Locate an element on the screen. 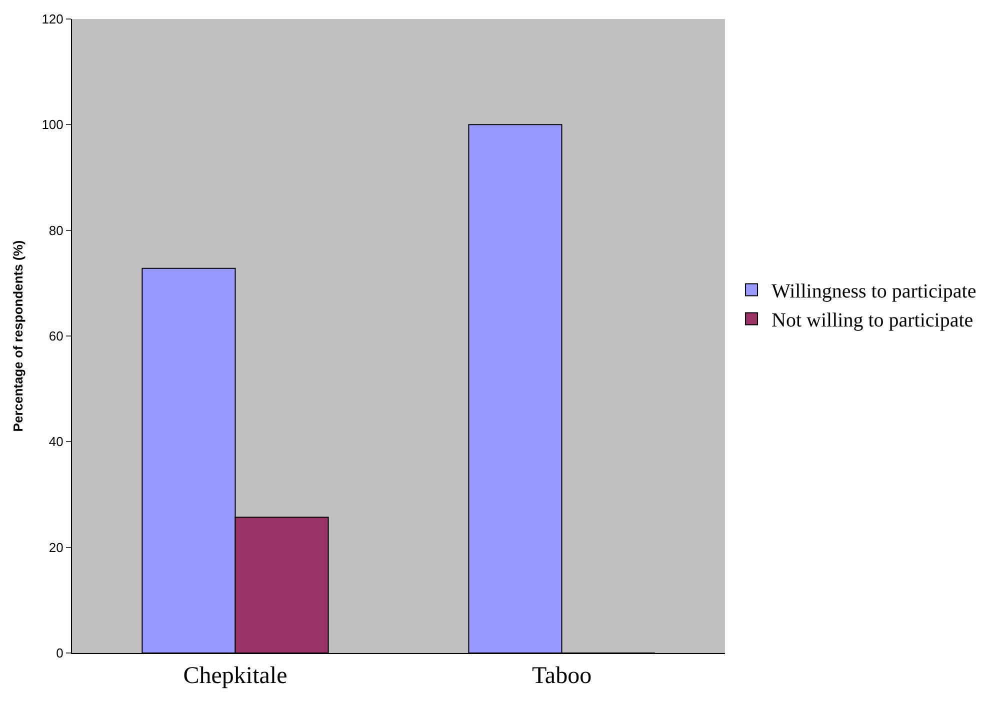 Image resolution: width=994 pixels, height=711 pixels. y-axis-title: Percentage of respondents (%) is located at coordinates (18, 336).